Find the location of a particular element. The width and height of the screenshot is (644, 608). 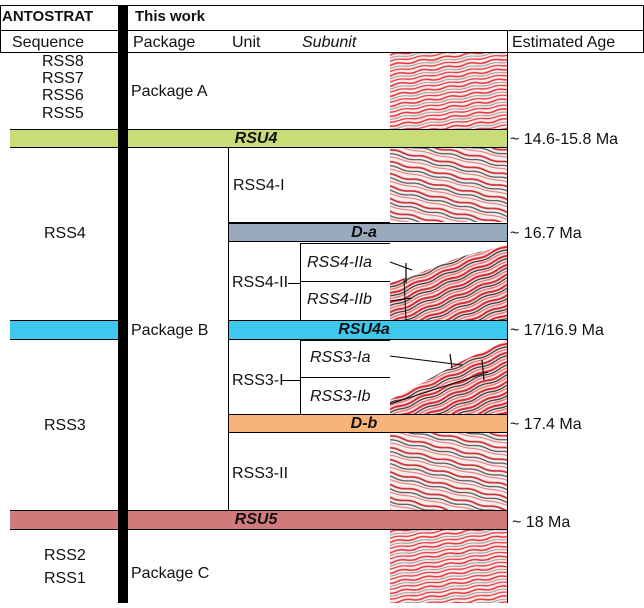

unit-rss4-ii: RSS4-II is located at coordinates (260, 282).